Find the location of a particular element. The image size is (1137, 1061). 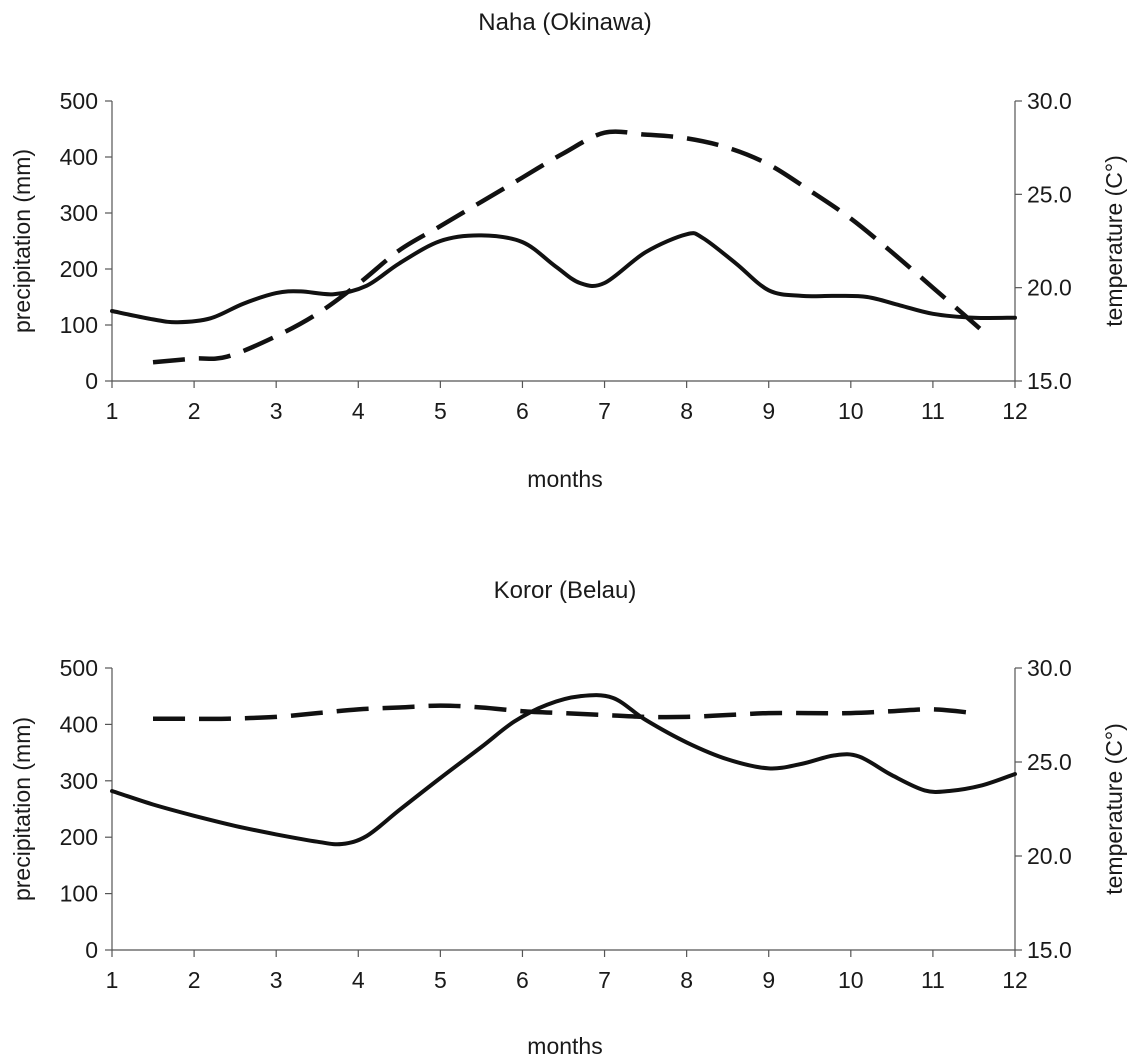

temperature-line is located at coordinates (564, 712).